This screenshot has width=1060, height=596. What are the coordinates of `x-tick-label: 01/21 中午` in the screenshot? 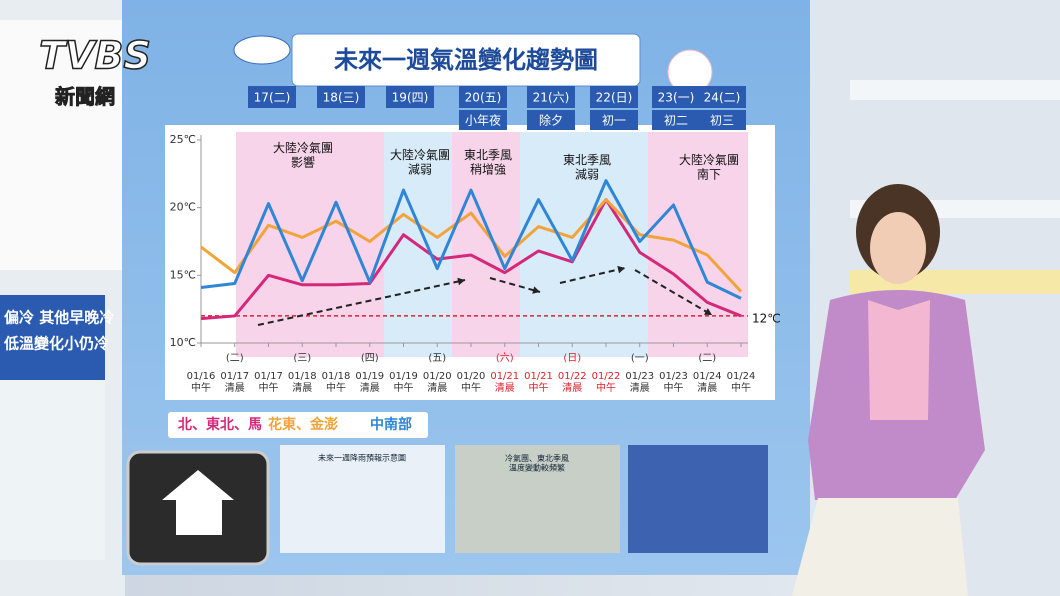 It's located at (538, 382).